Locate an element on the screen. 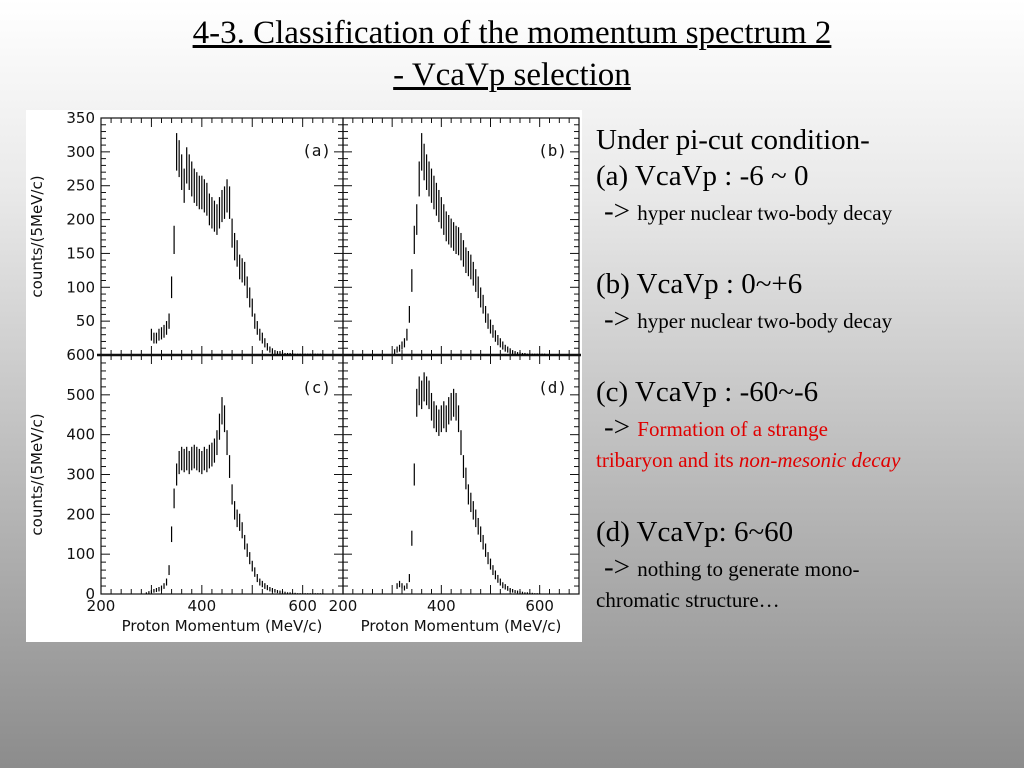 Image resolution: width=1024 pixels, height=768 pixels. y-tick-label: 250 is located at coordinates (80, 186).